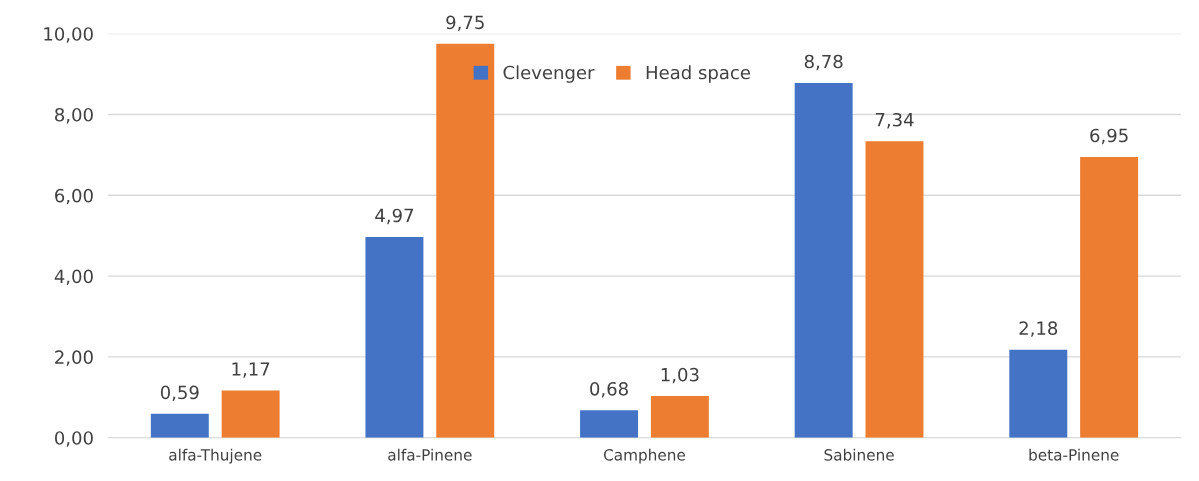 The height and width of the screenshot is (481, 1199). Describe the element at coordinates (430, 454) in the screenshot. I see `x-tick-label: alfa-Pinene` at that location.